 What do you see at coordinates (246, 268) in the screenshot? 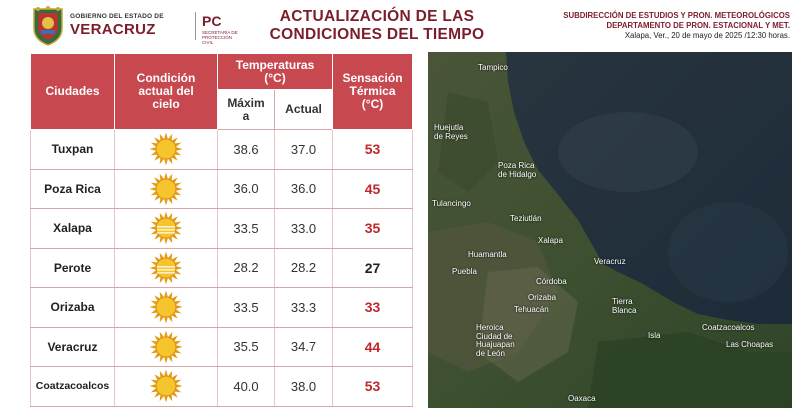
I see `max-temperature: 28.2` at bounding box center [246, 268].